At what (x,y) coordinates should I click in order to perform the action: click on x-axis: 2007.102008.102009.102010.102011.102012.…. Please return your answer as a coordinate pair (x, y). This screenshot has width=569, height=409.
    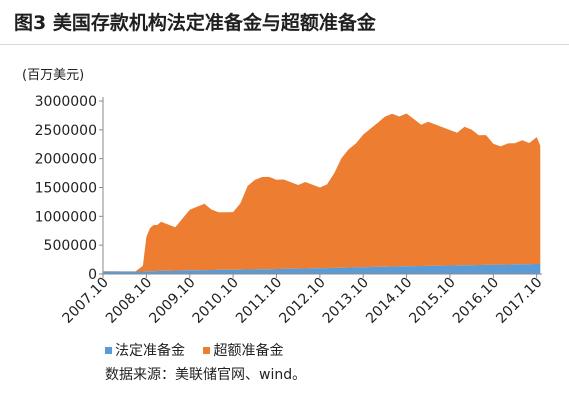
    Looking at the image, I should click on (302, 300).